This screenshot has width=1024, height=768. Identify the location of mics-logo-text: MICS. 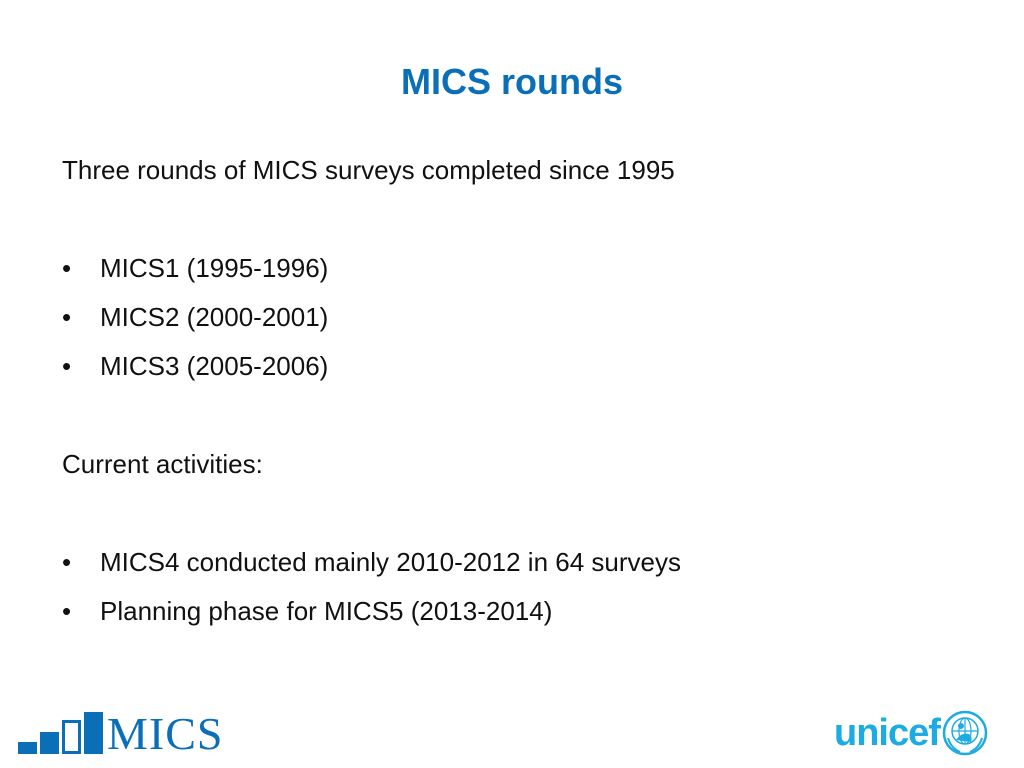
(165, 733).